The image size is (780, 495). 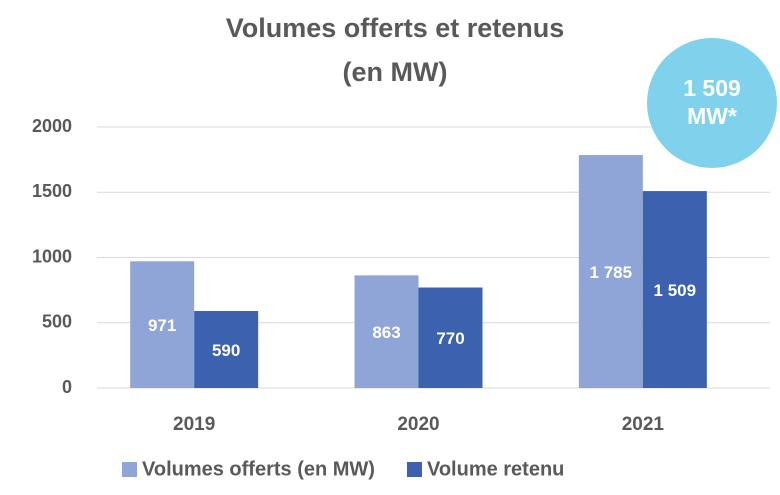 What do you see at coordinates (194, 424) in the screenshot?
I see `x-tick-label: 2019` at bounding box center [194, 424].